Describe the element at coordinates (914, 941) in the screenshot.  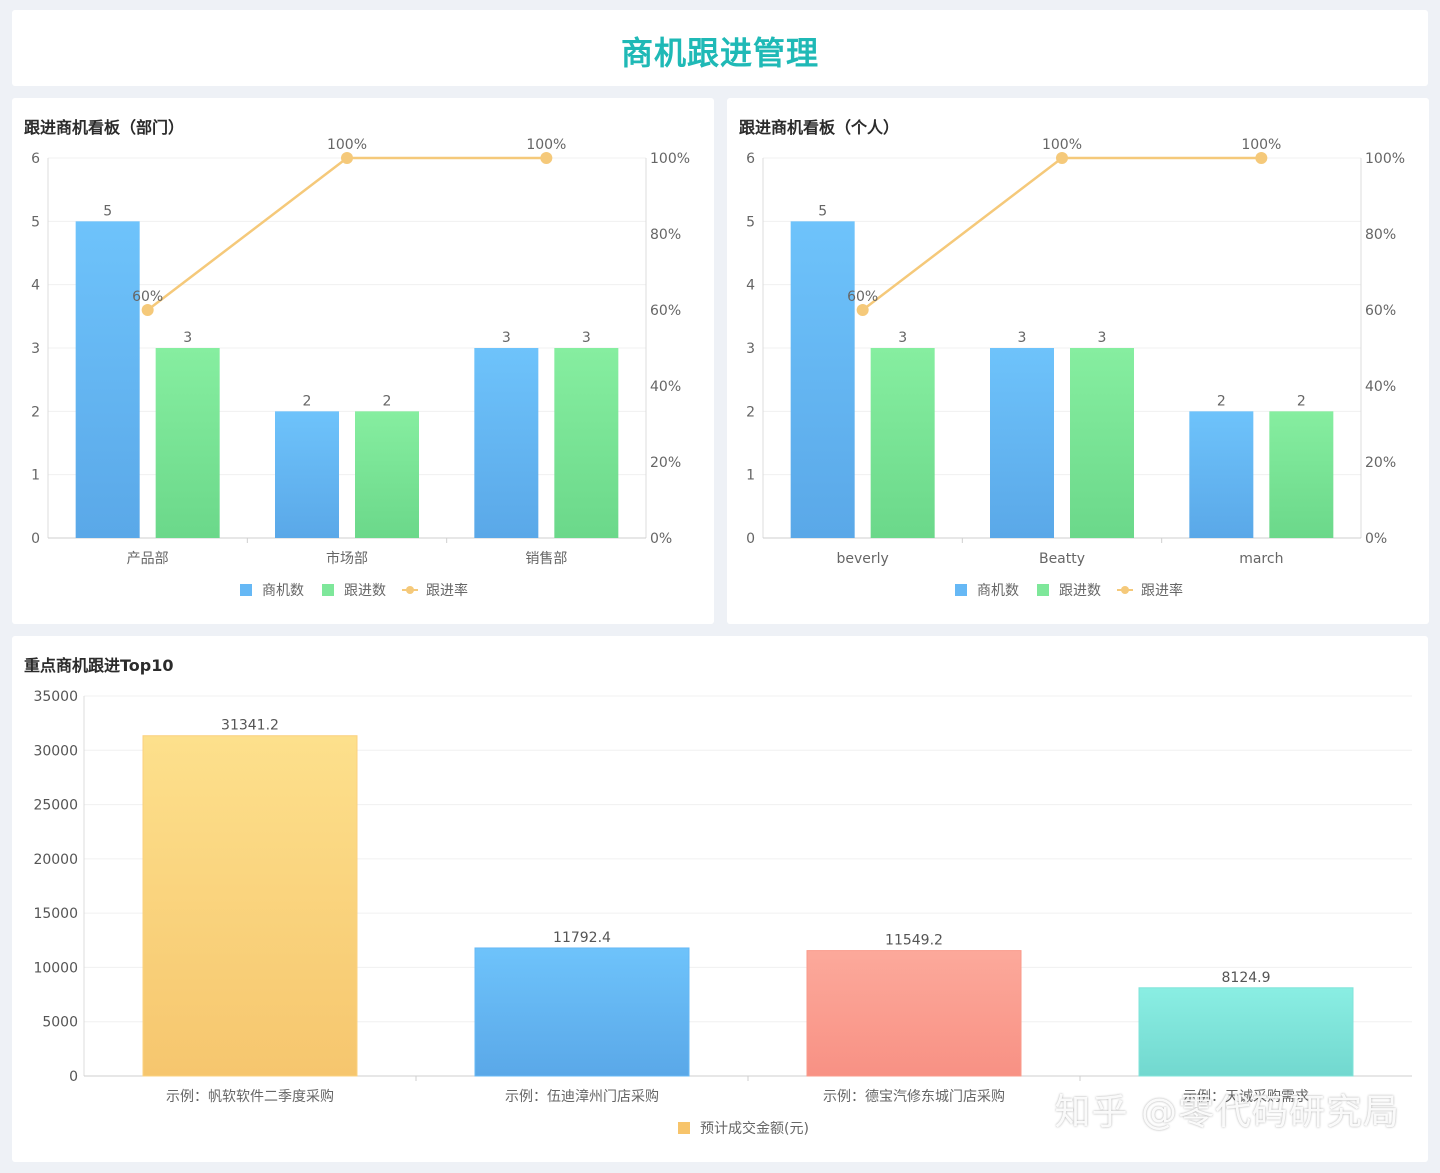
I see `bar-value-label: 11549.2` at that location.